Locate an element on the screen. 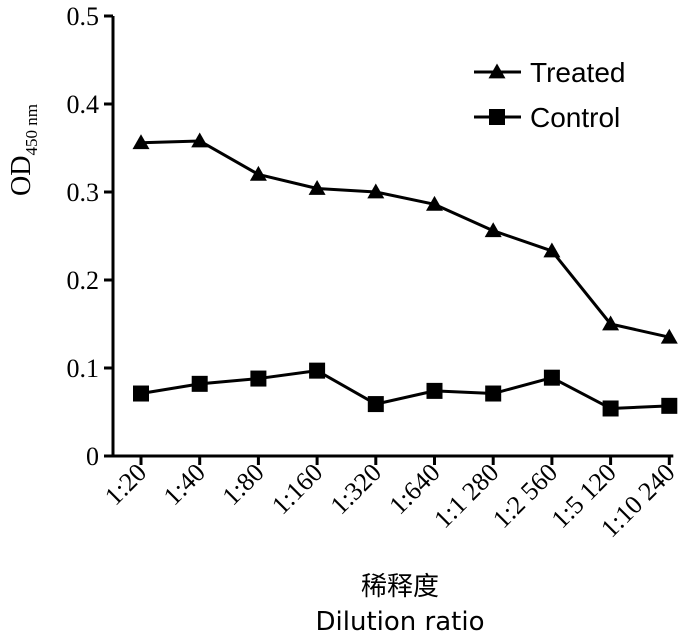 The width and height of the screenshot is (700, 638). x-axis-label: Dilution ratio is located at coordinates (400, 622).